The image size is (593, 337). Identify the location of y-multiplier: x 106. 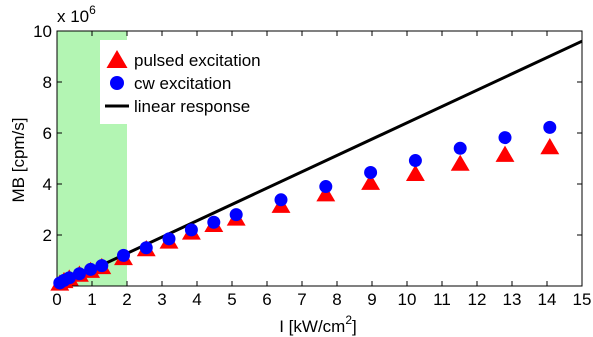
(76, 14).